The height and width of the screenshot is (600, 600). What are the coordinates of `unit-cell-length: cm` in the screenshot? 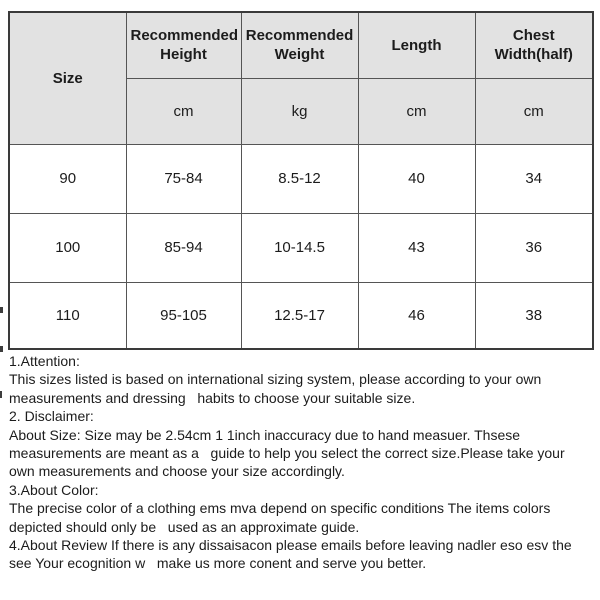 It's located at (416, 111).